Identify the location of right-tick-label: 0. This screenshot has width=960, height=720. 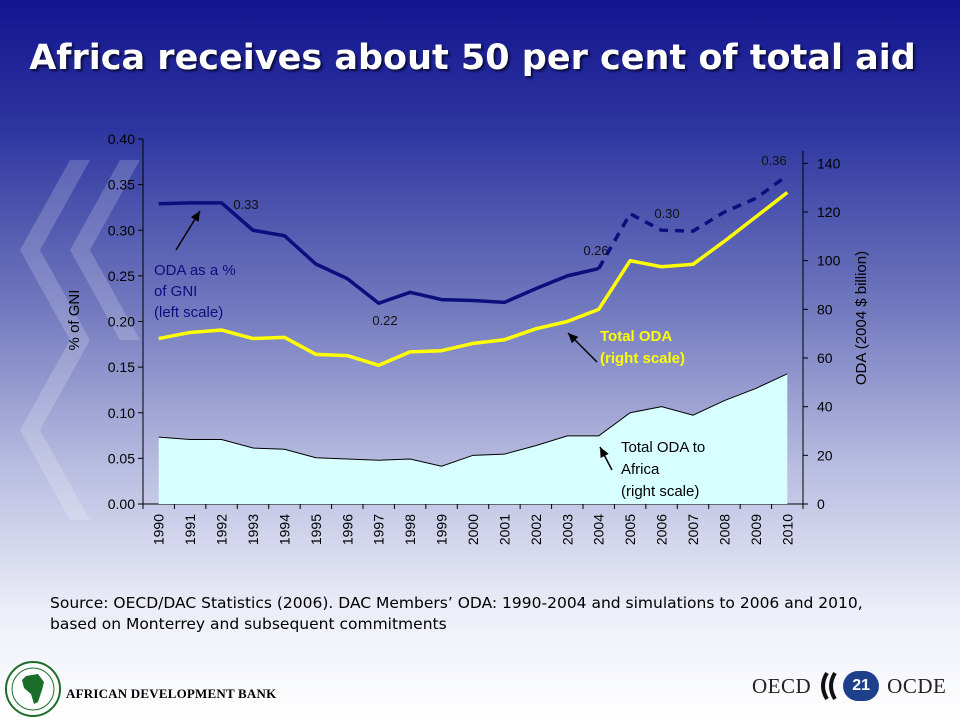
(821, 504).